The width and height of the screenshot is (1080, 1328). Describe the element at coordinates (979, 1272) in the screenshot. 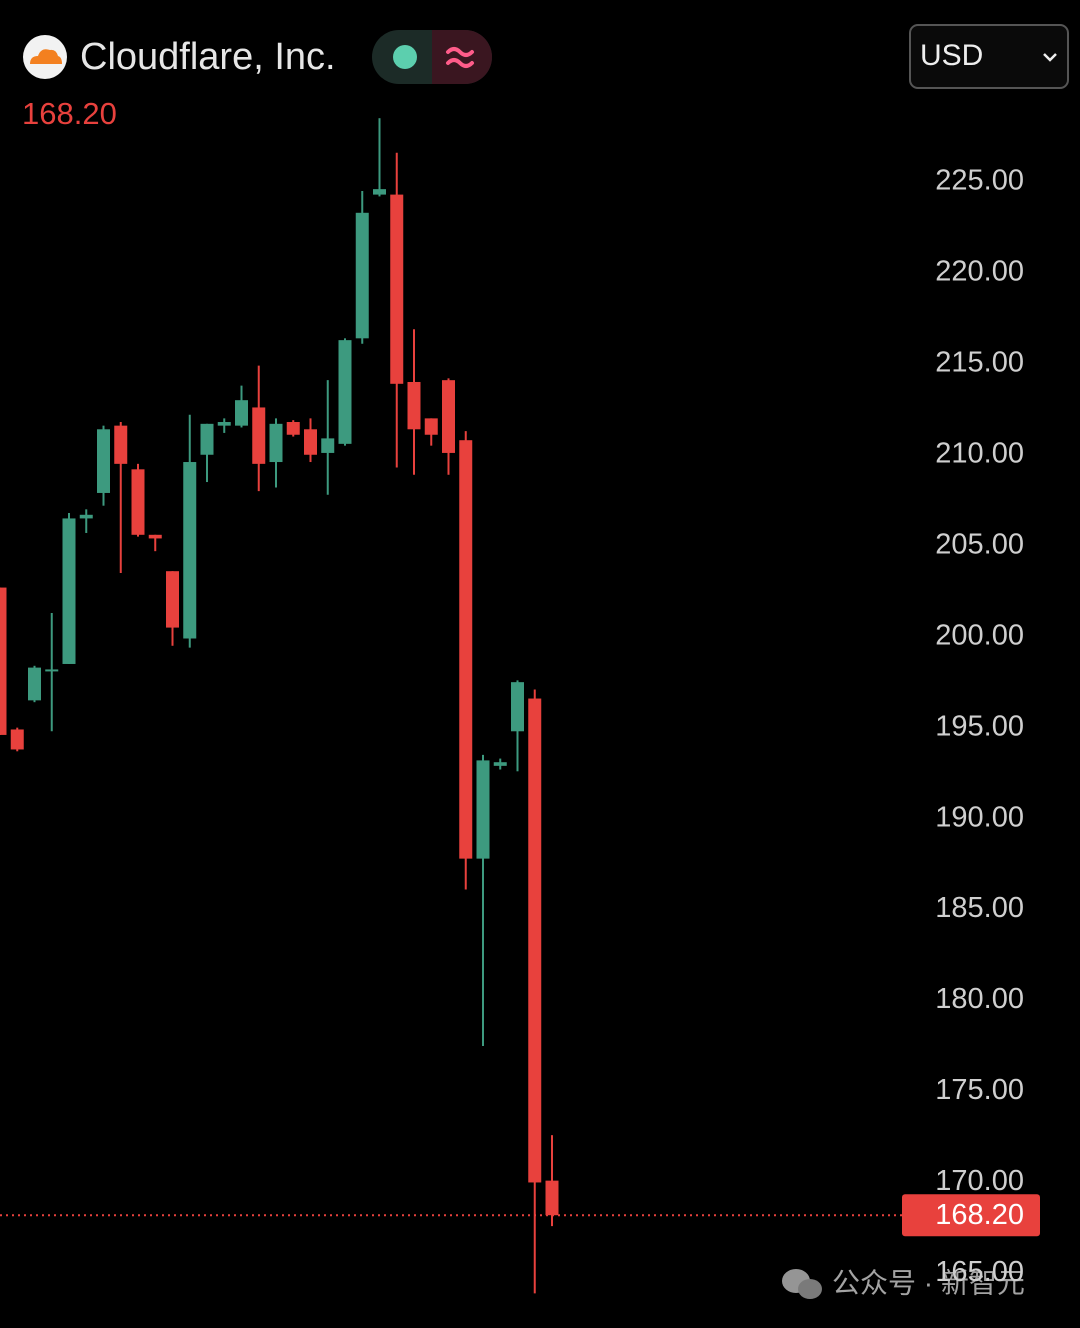

I see `y-tick-label: 165.00` at that location.